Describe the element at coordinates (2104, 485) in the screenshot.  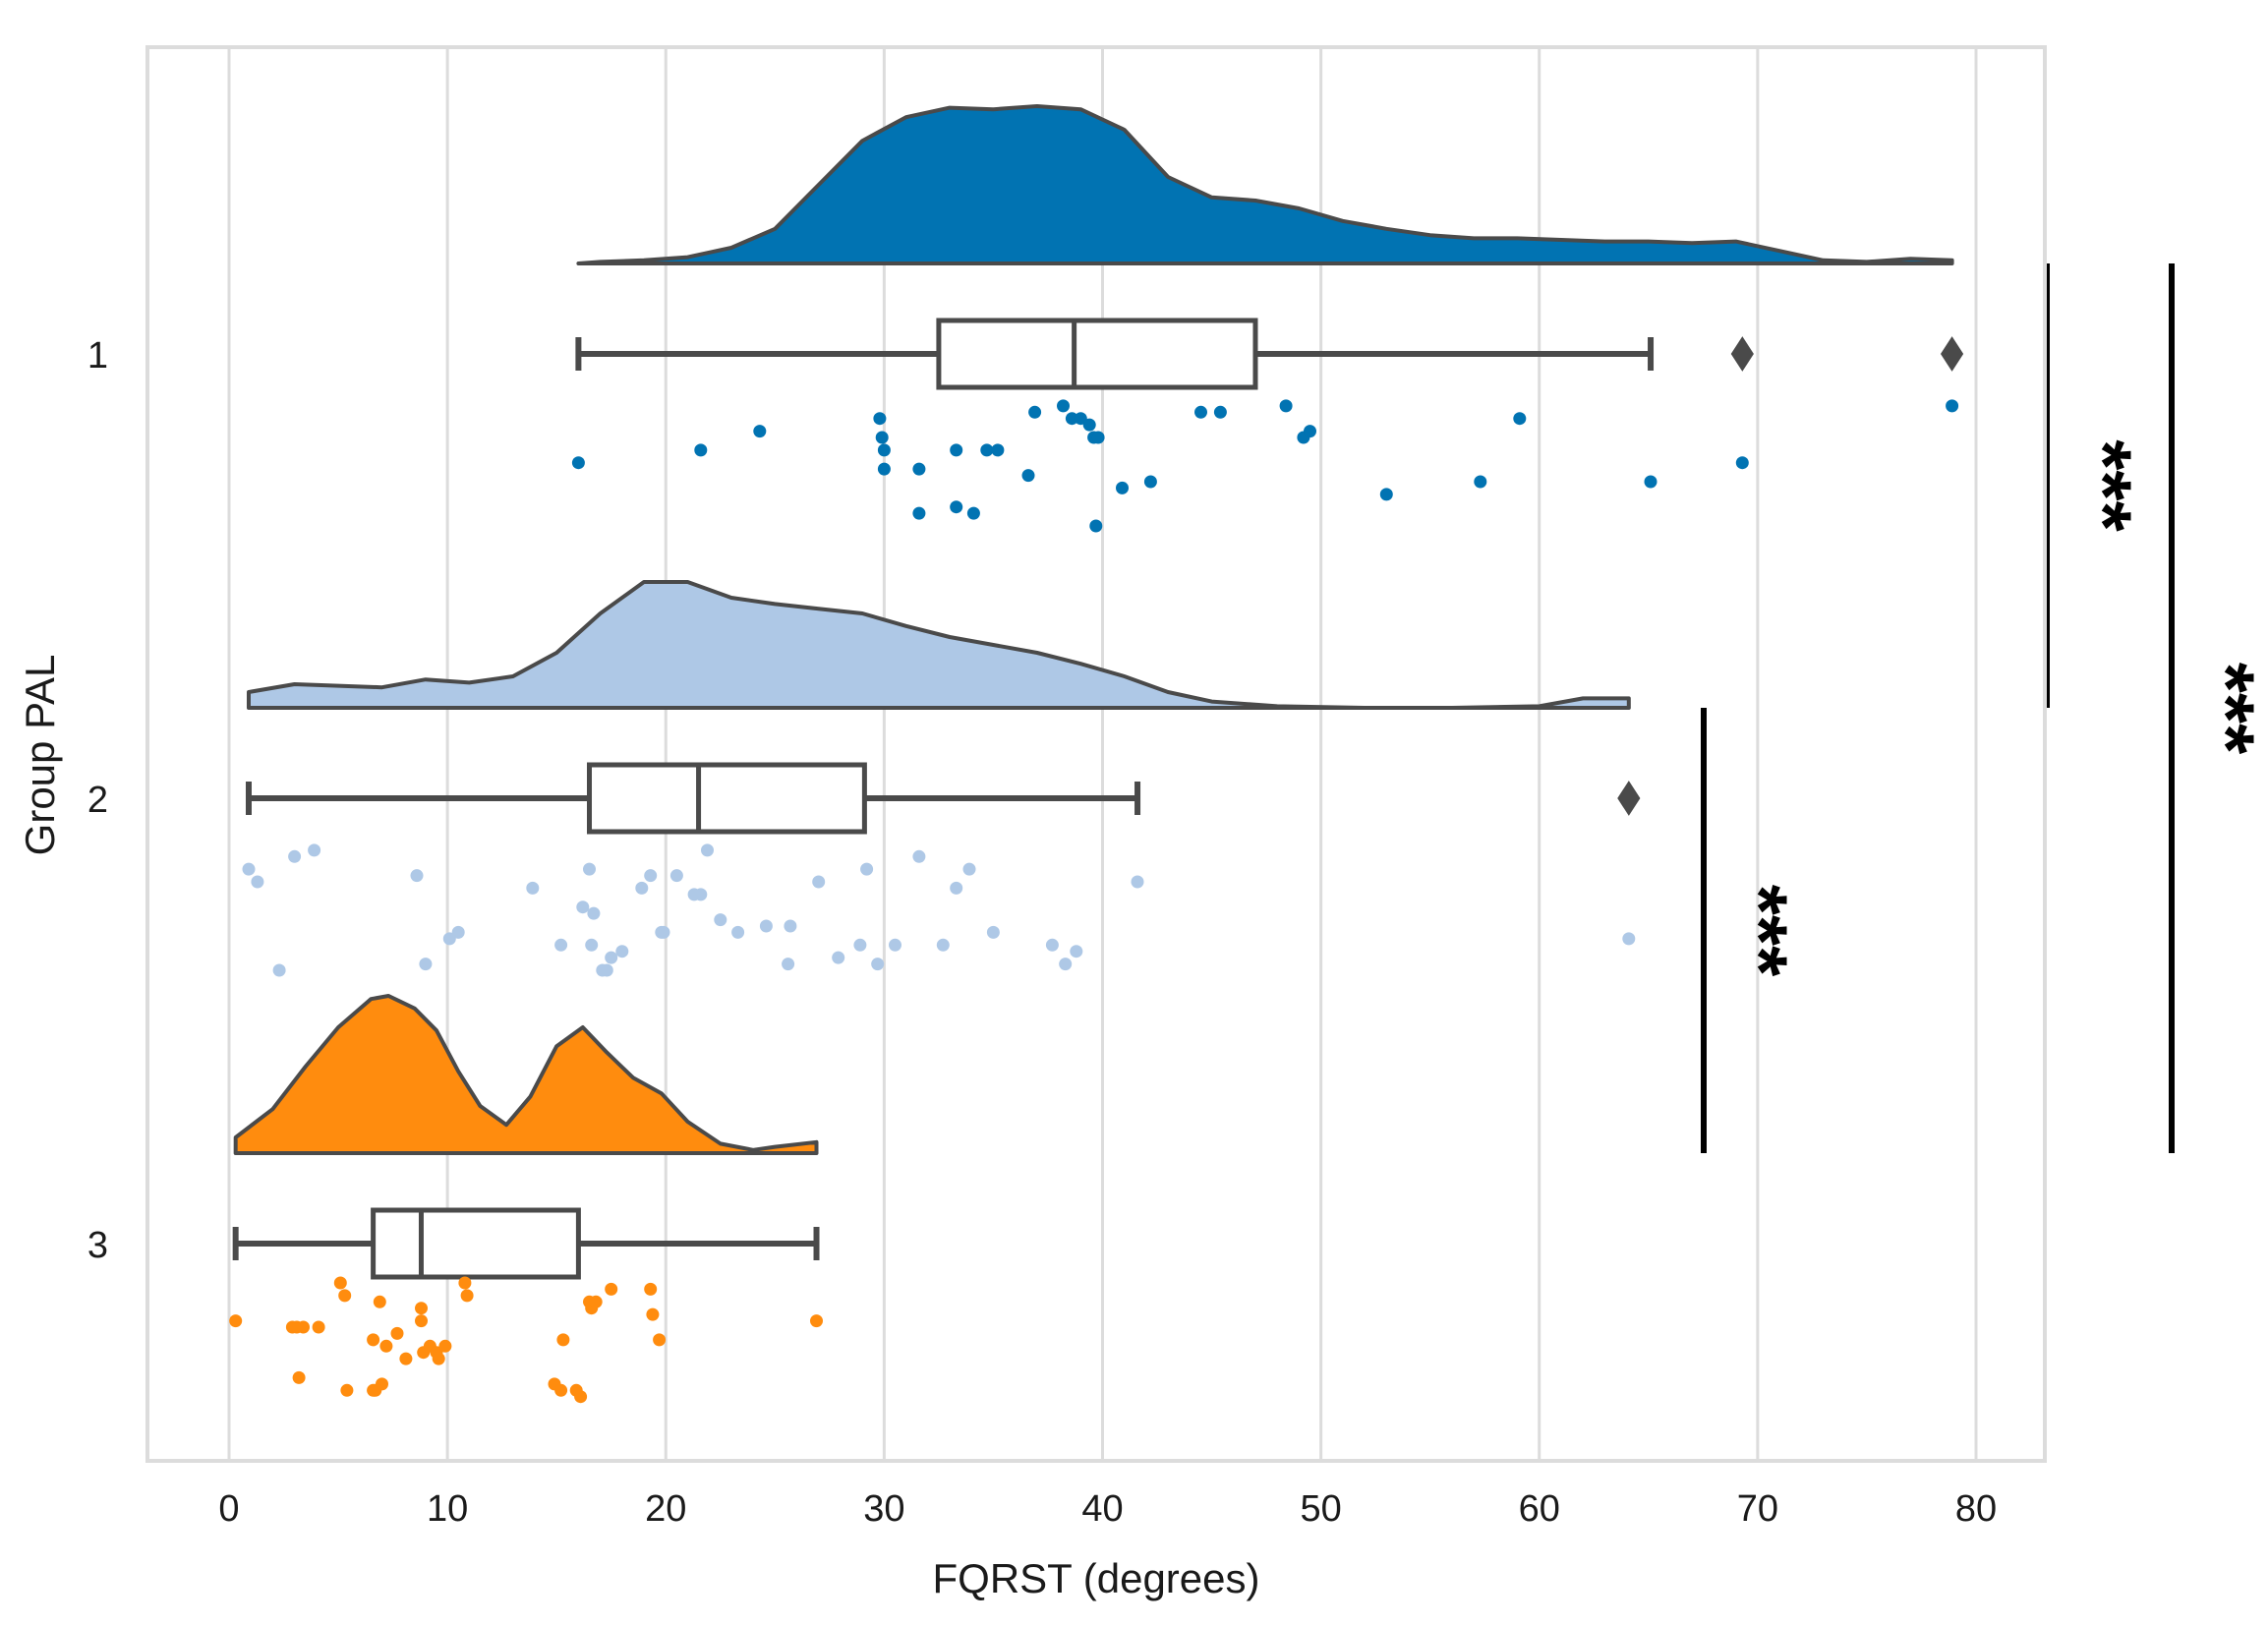
I see `significance-label-2: ***` at that location.